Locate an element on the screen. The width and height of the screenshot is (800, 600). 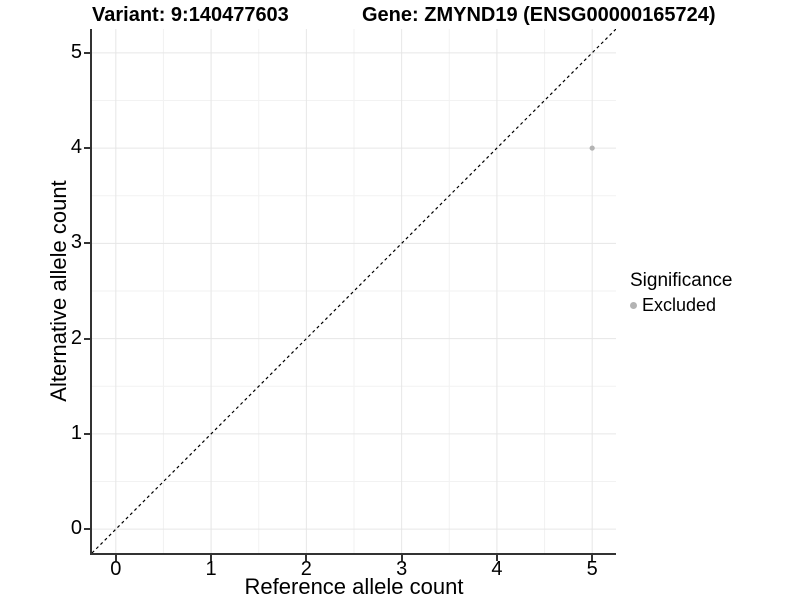
legend-item-excluded: Excluded is located at coordinates (681, 305).